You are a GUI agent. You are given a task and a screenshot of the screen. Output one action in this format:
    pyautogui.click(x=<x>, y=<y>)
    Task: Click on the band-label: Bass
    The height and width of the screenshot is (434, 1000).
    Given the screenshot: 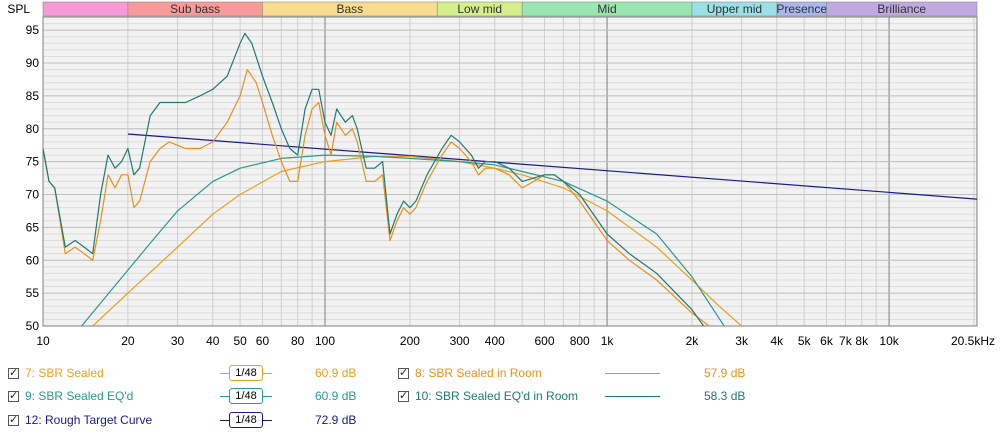 What is the action you would take?
    pyautogui.click(x=350, y=9)
    